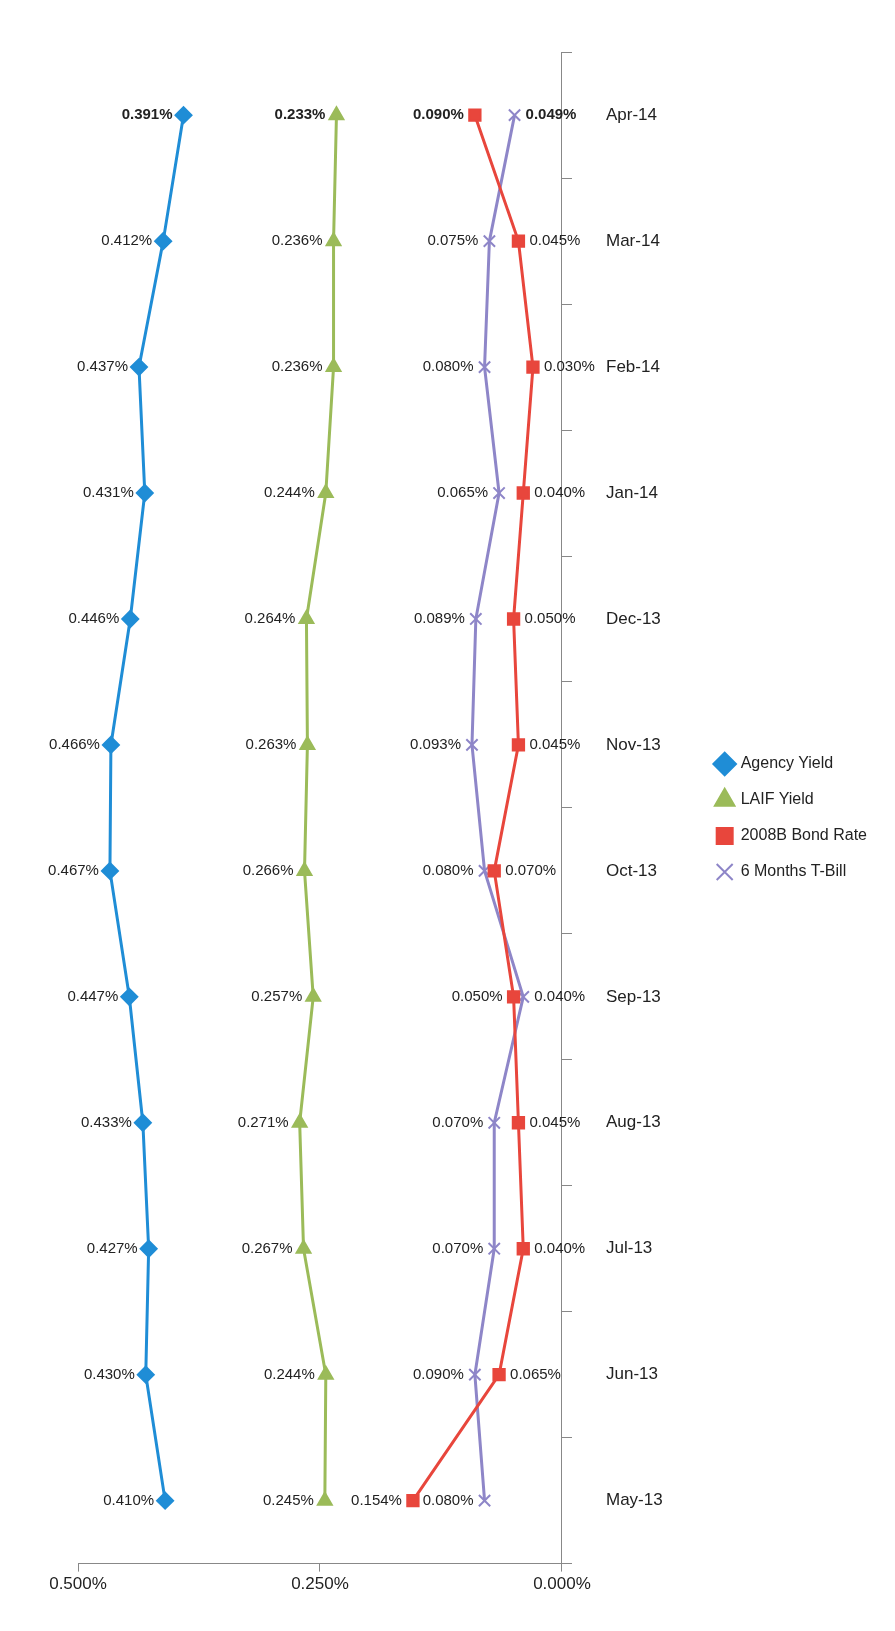 The width and height of the screenshot is (895, 1631). I want to click on y-tick-label: Oct-13, so click(631, 870).